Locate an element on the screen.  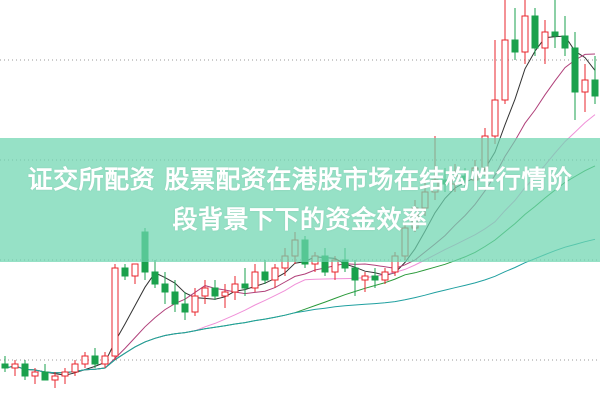
article-title-line-1: 证交所配资 股票配资在港股市场在结构性行情阶 is located at coordinates (300, 179).